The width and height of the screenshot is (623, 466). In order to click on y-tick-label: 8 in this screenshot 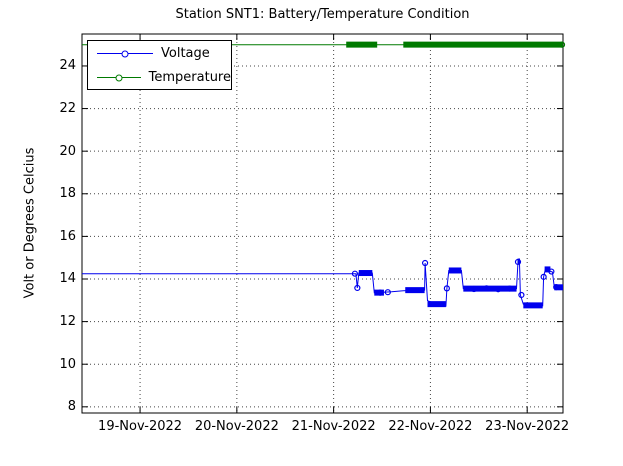, I will do `click(71, 407)`.